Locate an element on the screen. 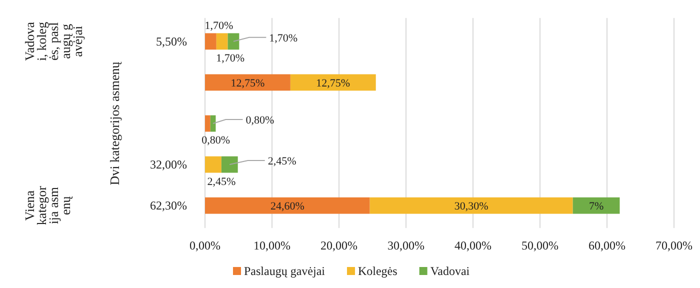 This screenshot has height=288, width=700. x-tick-label: 40,00% is located at coordinates (473, 245).